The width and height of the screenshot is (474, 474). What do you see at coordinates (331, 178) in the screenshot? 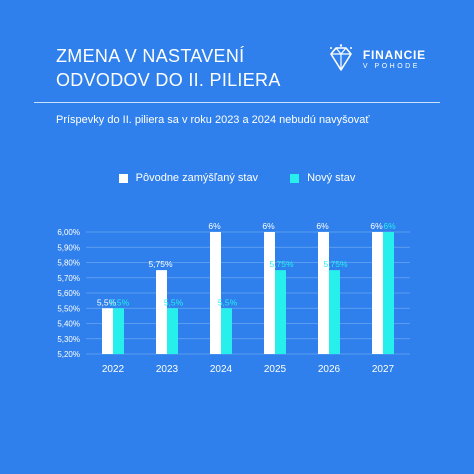
I see `legend-label-new: Nový stav` at bounding box center [331, 178].